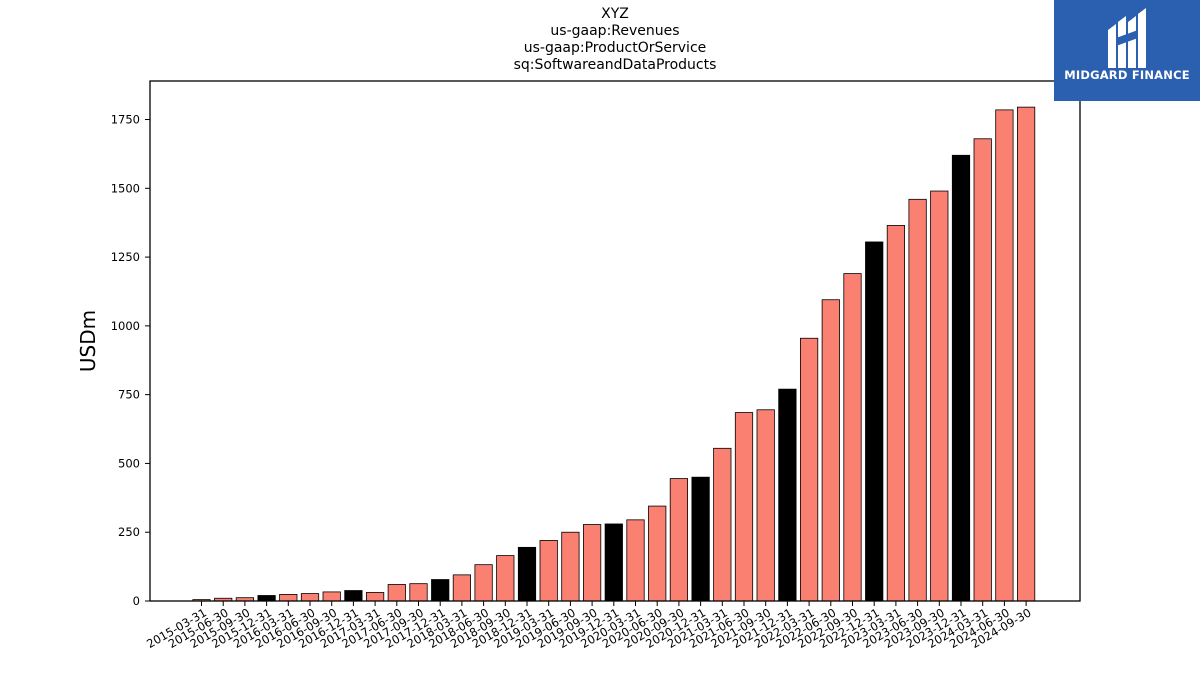 This screenshot has width=1200, height=675. What do you see at coordinates (615, 14) in the screenshot?
I see `chart-title: XYZ` at bounding box center [615, 14].